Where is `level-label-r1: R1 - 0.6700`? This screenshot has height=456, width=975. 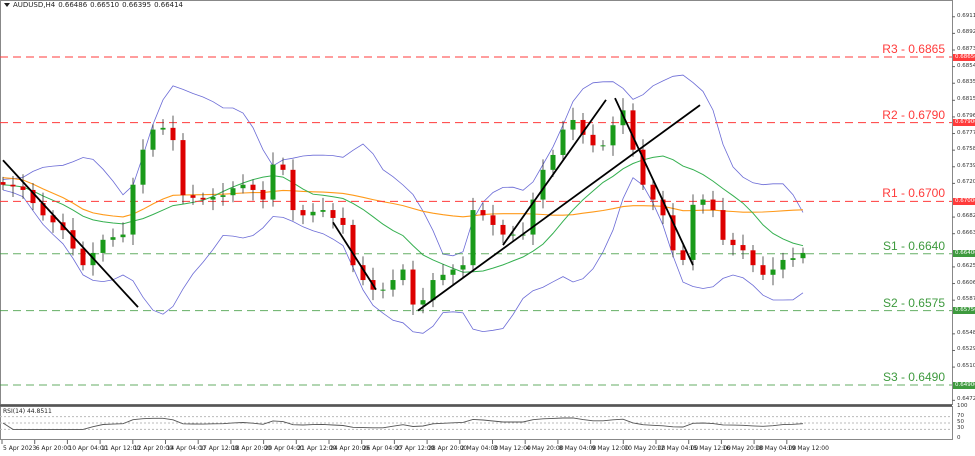 level-label-r1: R1 - 0.6700 is located at coordinates (913, 193).